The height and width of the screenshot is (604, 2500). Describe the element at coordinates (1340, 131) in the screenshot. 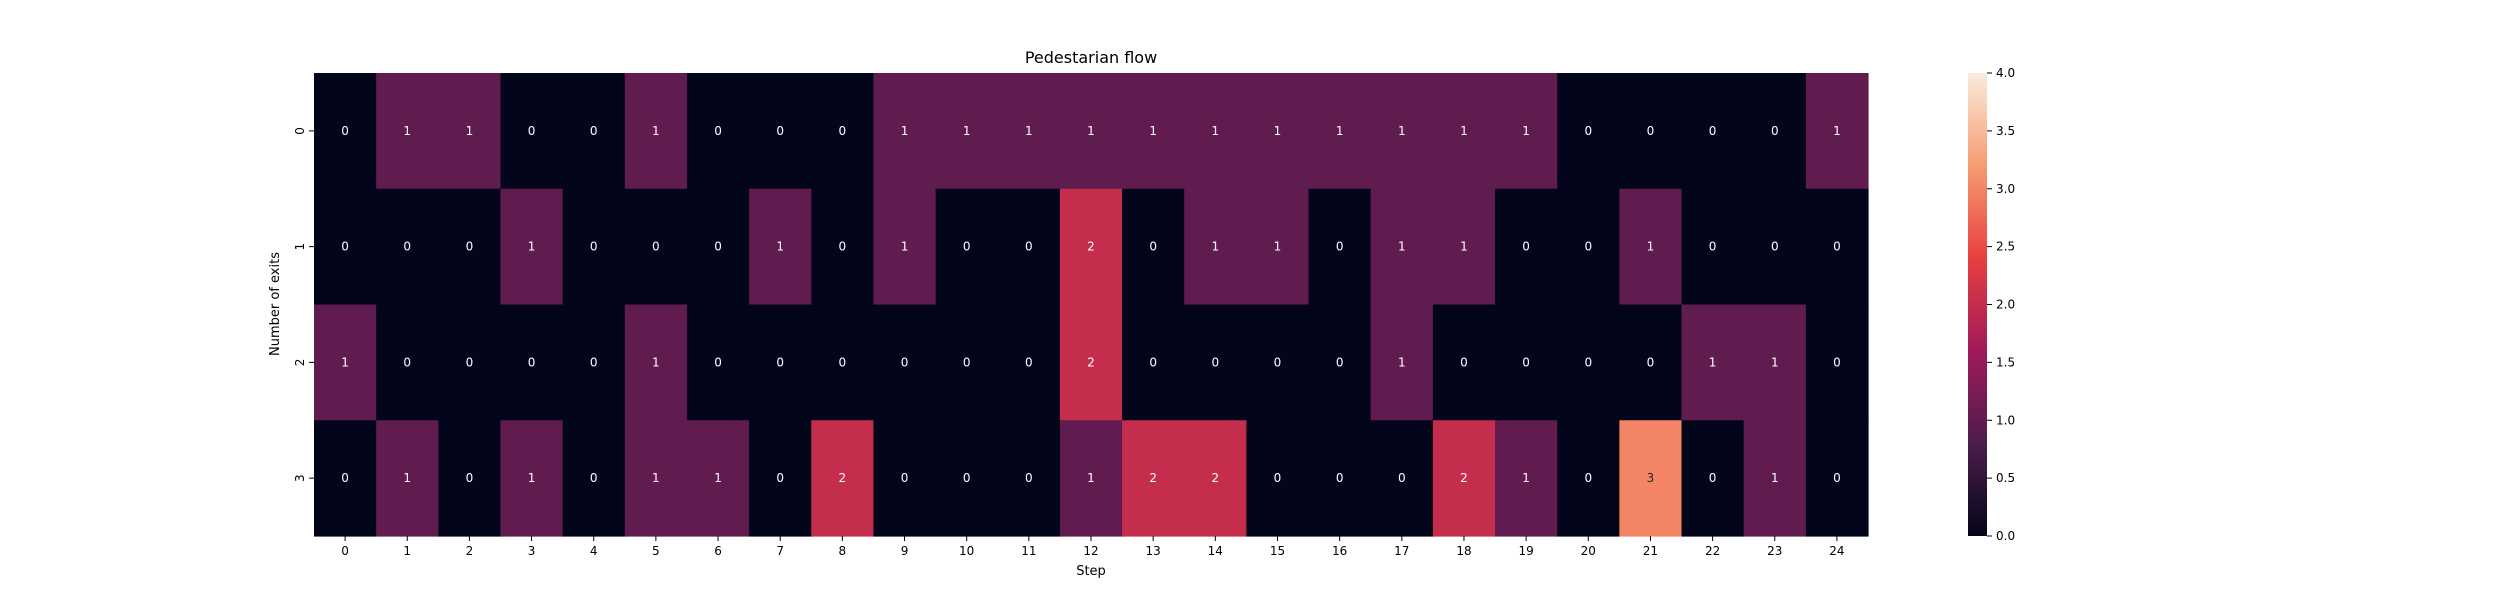

I see `cell-label-r0-c16: 1` at that location.